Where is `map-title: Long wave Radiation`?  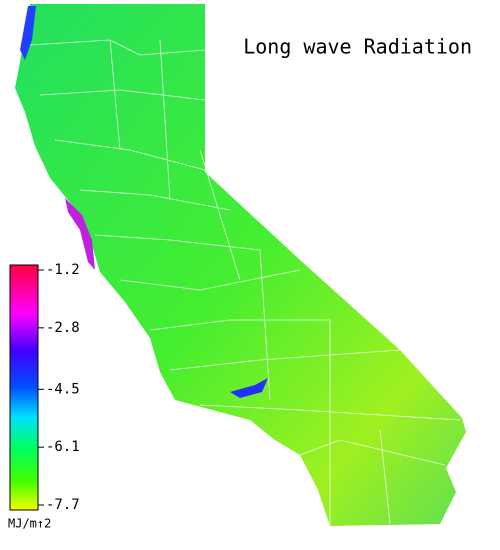
map-title: Long wave Radiation is located at coordinates (357, 47).